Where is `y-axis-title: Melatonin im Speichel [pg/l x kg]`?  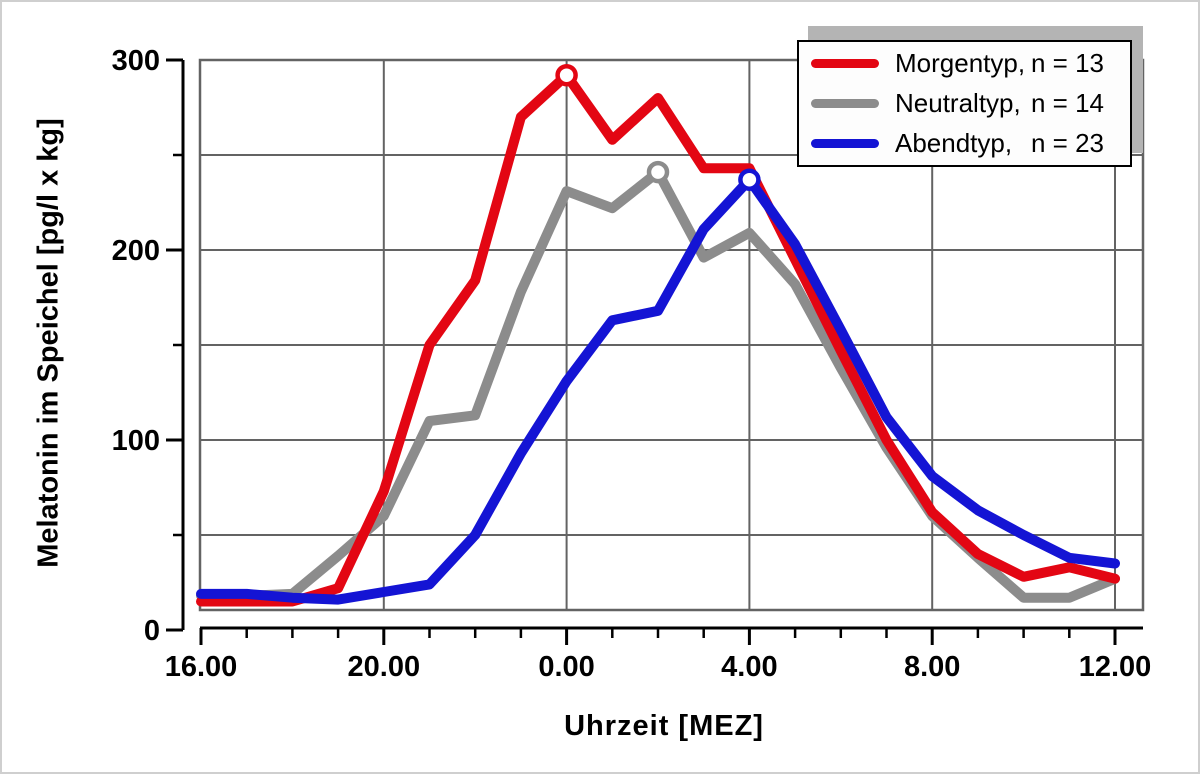 y-axis-title: Melatonin im Speichel [pg/l x kg] is located at coordinates (48, 343).